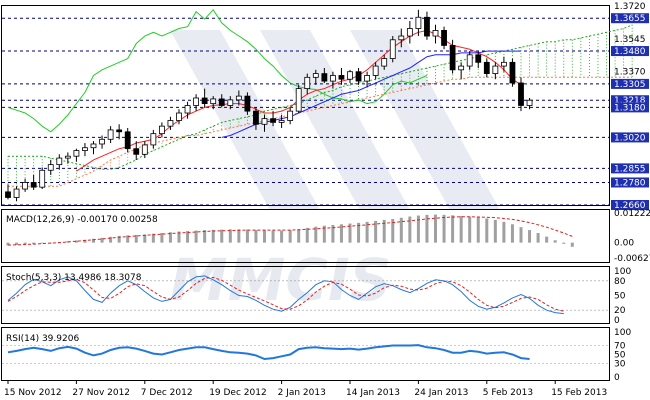  What do you see at coordinates (620, 365) in the screenshot?
I see `rsi-tick-label: 30` at bounding box center [620, 365].